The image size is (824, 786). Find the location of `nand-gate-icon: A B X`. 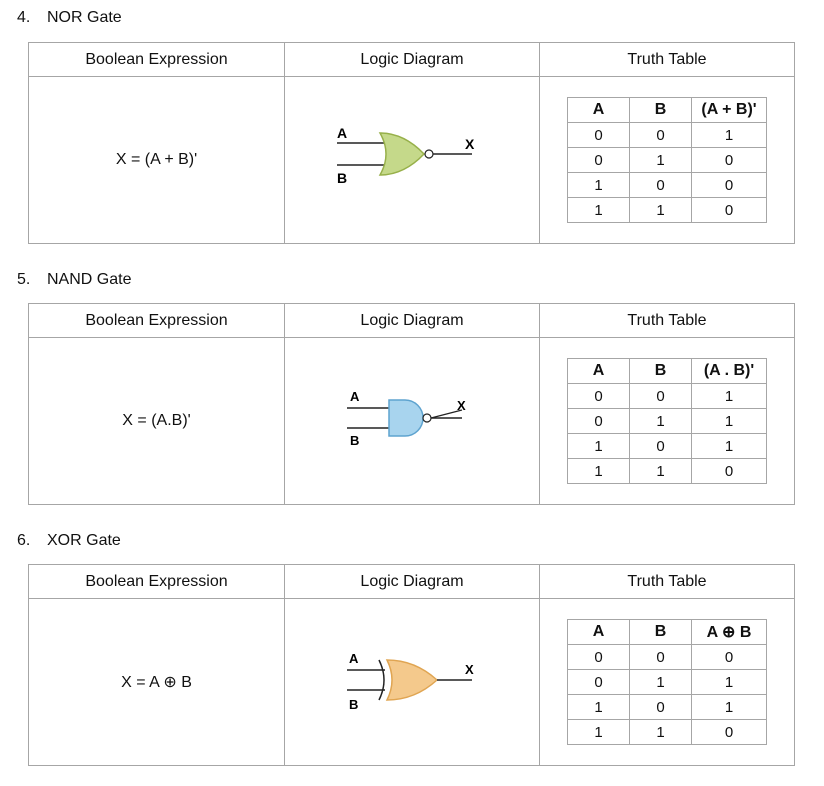

nand-gate-icon: A B X is located at coordinates (406, 418).